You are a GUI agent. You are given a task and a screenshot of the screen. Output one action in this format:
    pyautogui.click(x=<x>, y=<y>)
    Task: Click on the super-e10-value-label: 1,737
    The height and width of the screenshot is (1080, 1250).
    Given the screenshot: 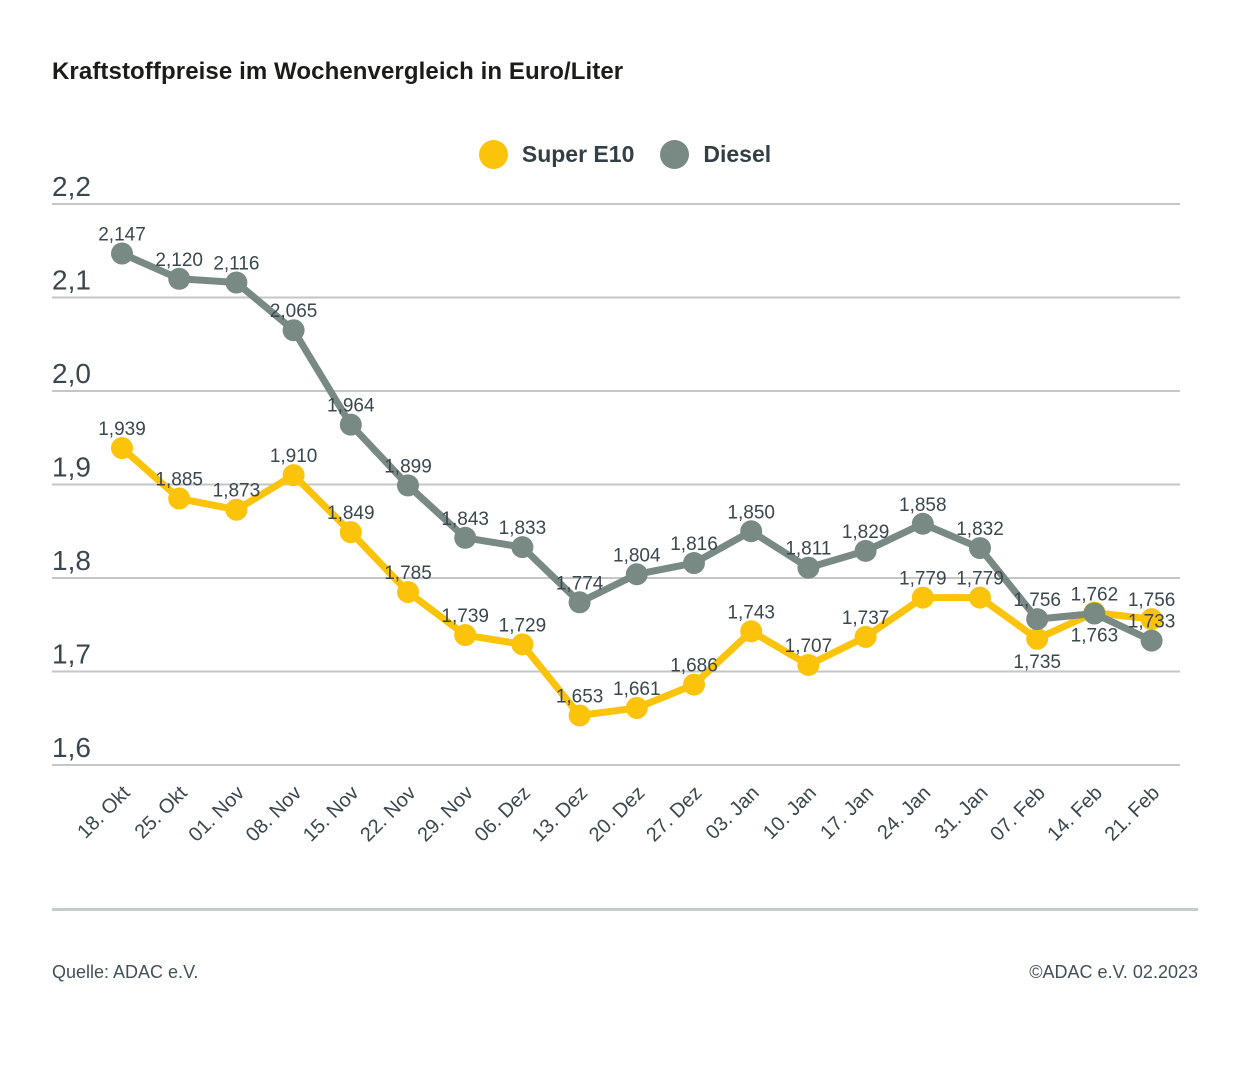 What is the action you would take?
    pyautogui.click(x=866, y=618)
    